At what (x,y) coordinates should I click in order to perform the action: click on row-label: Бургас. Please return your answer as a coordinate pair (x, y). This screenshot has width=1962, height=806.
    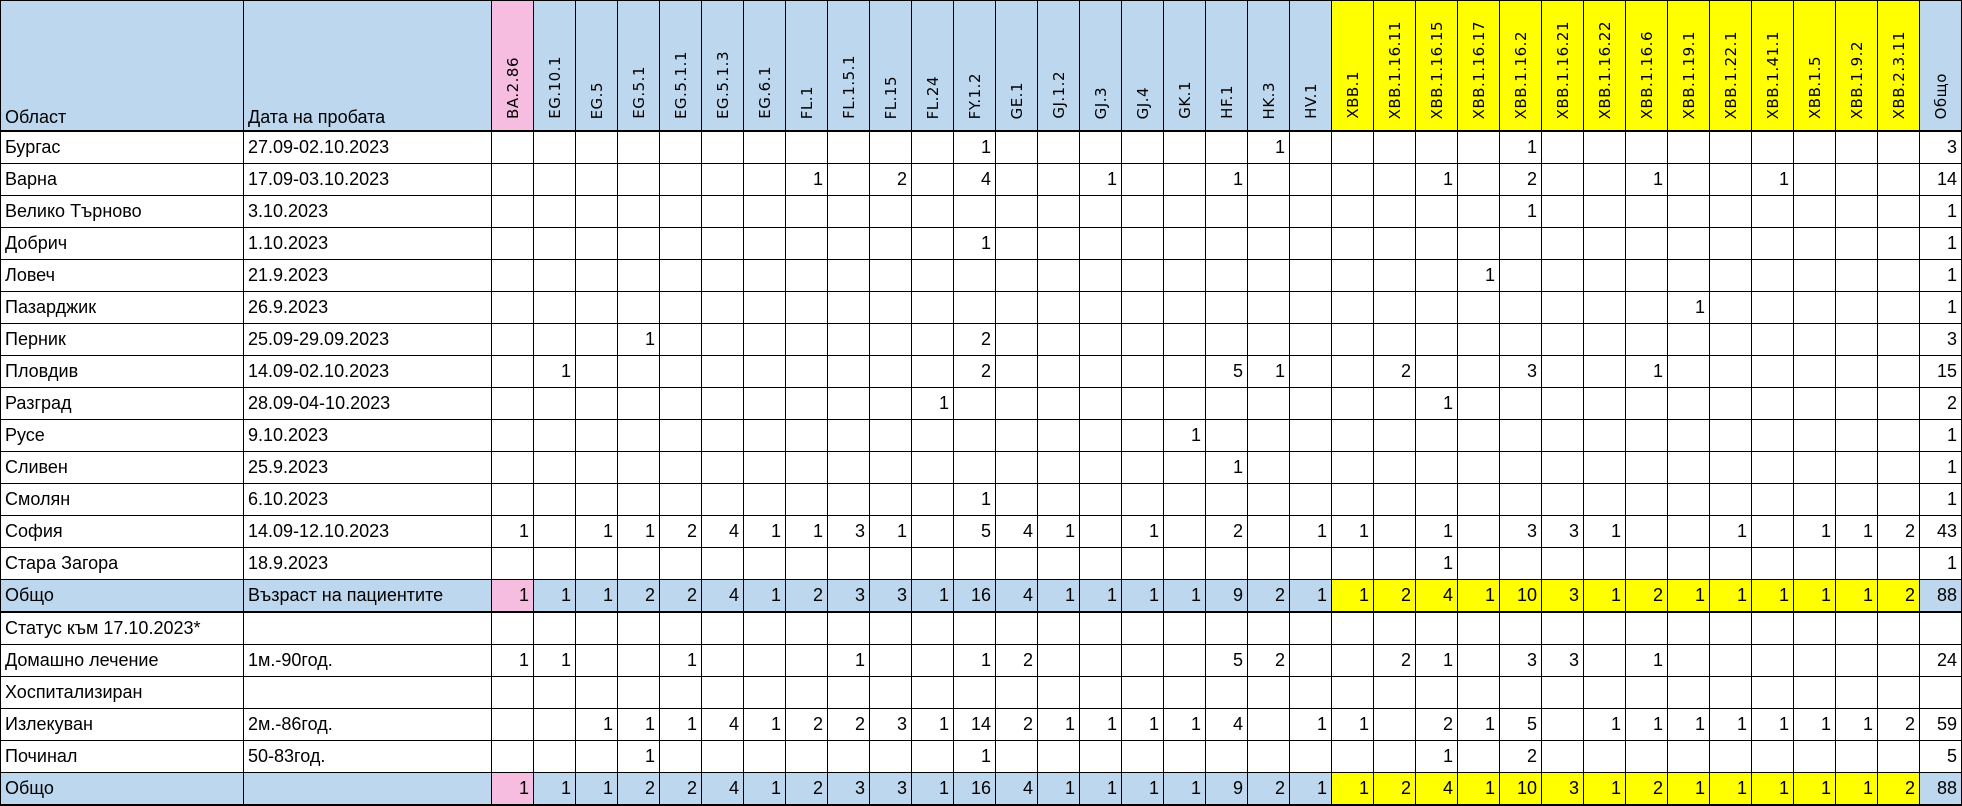
    Looking at the image, I should click on (122, 147).